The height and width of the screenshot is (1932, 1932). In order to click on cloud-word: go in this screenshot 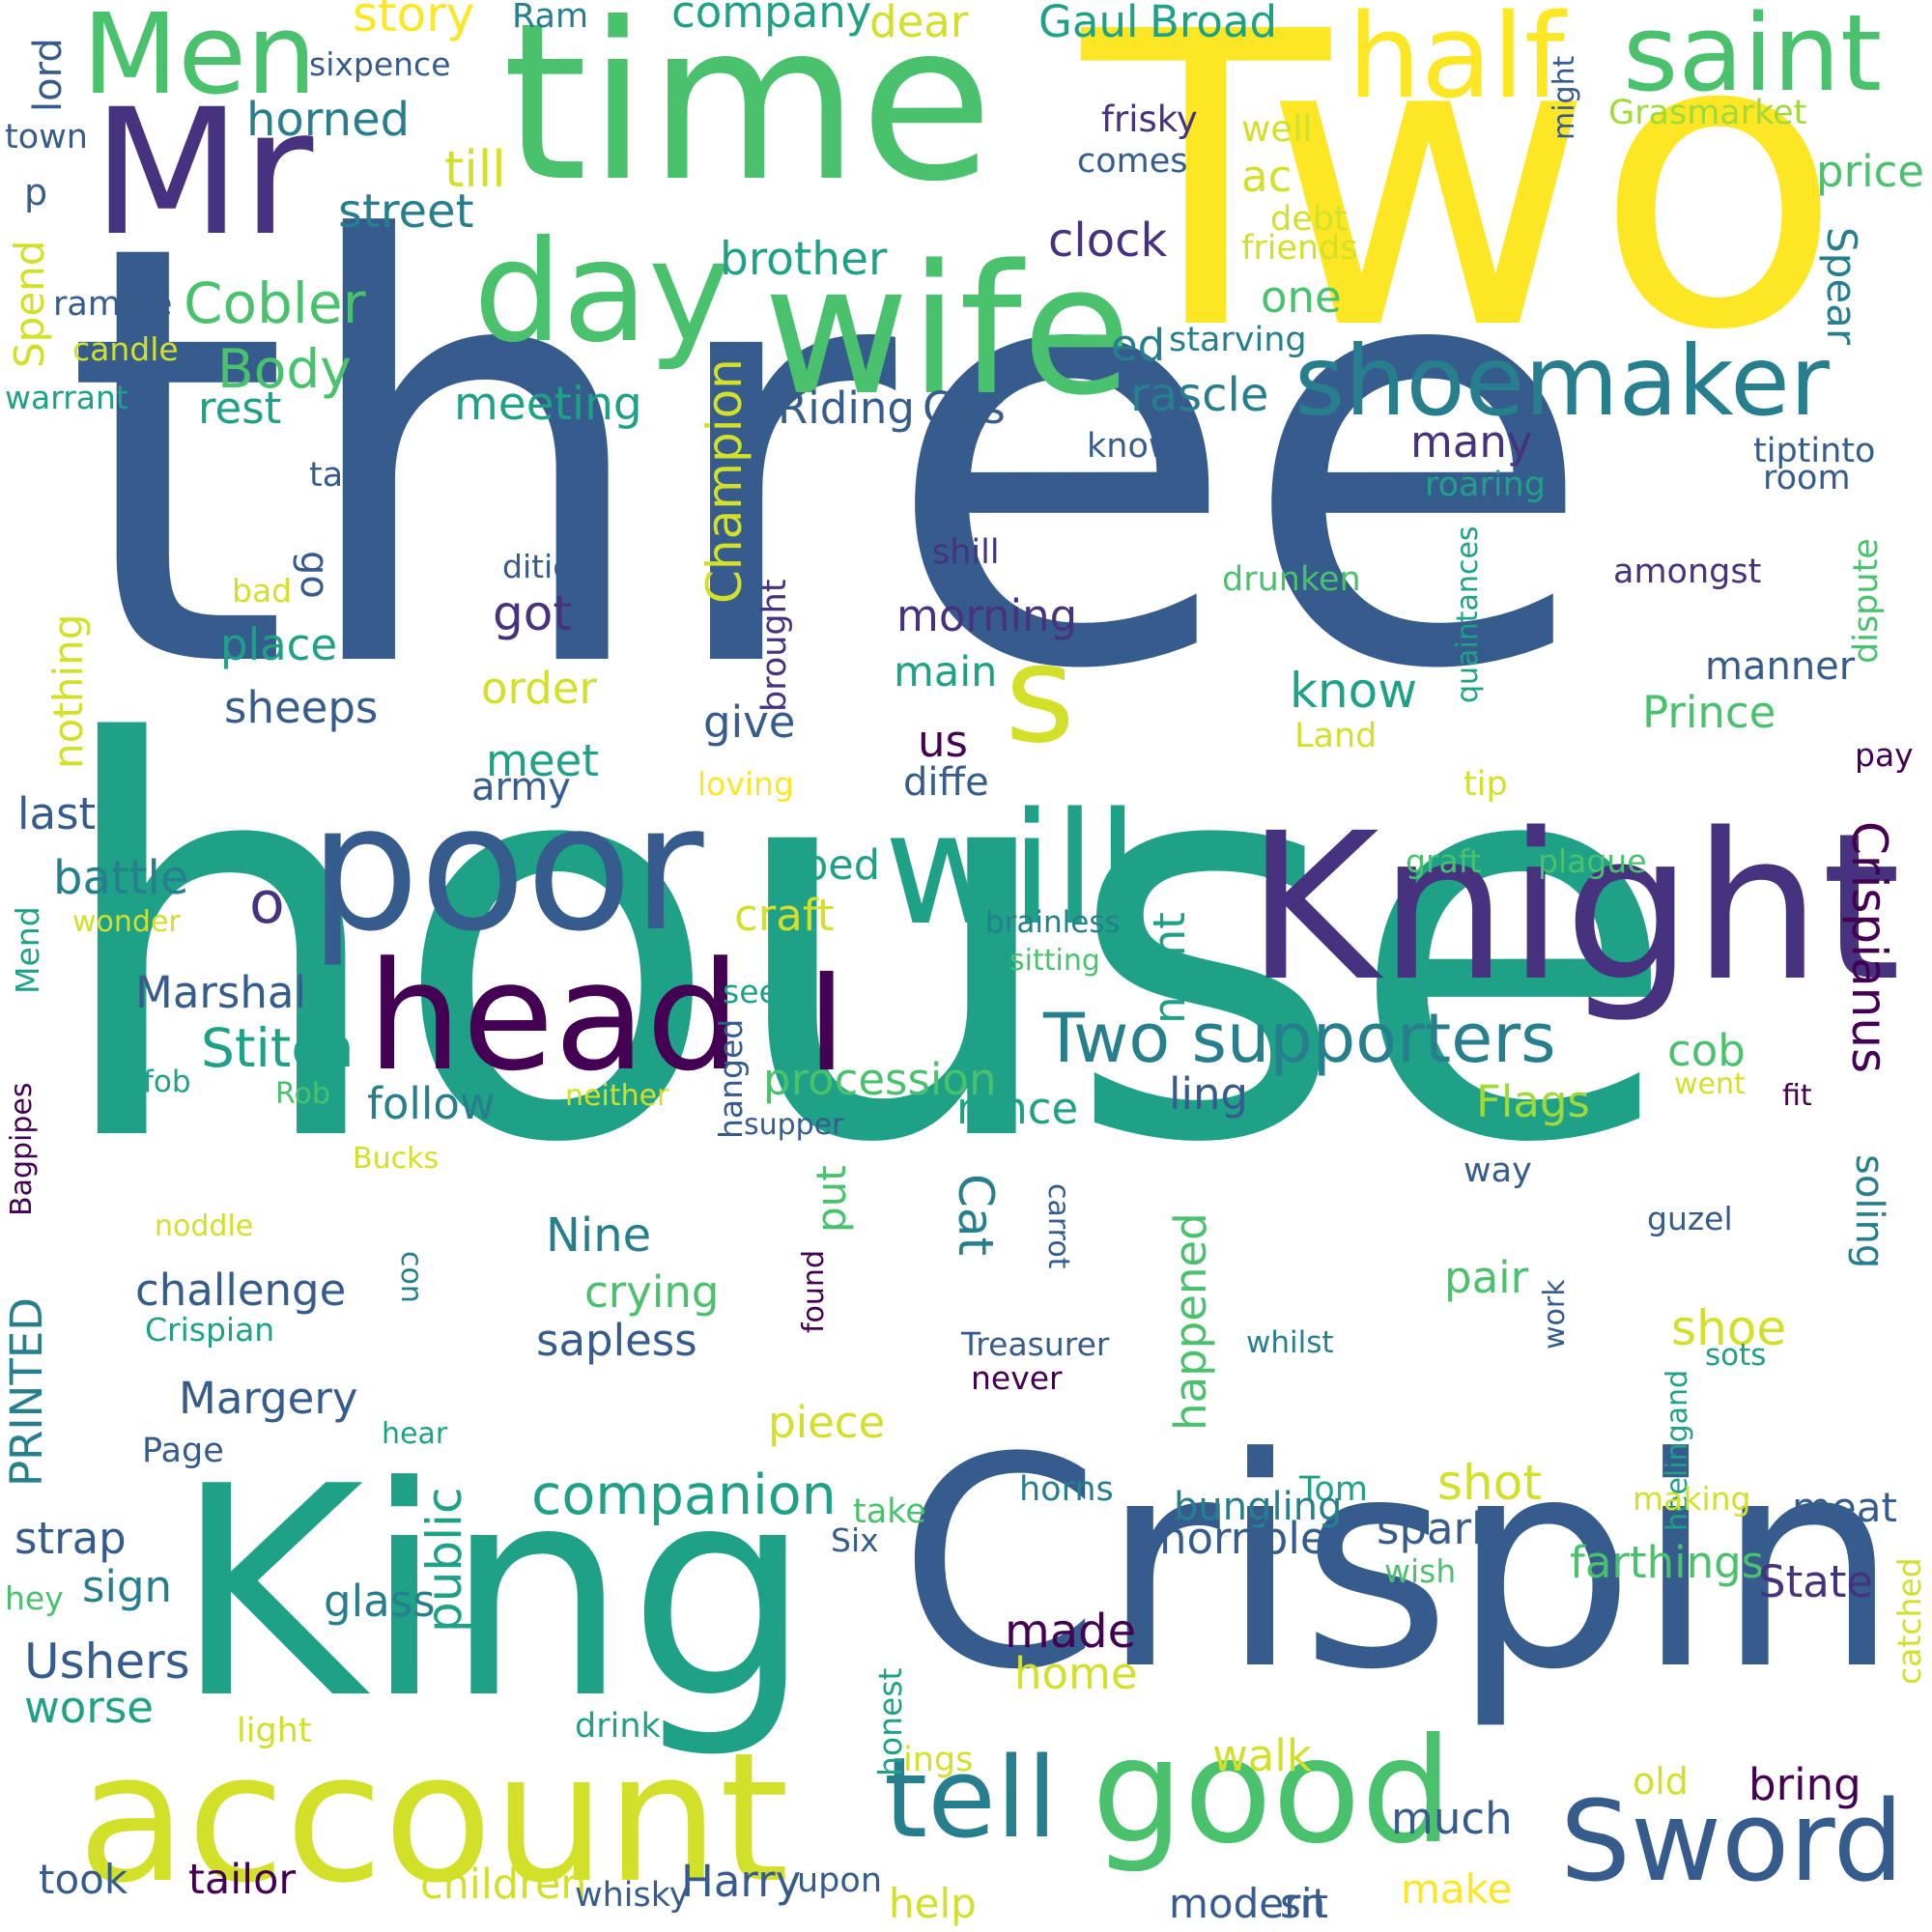, I will do `click(314, 575)`.